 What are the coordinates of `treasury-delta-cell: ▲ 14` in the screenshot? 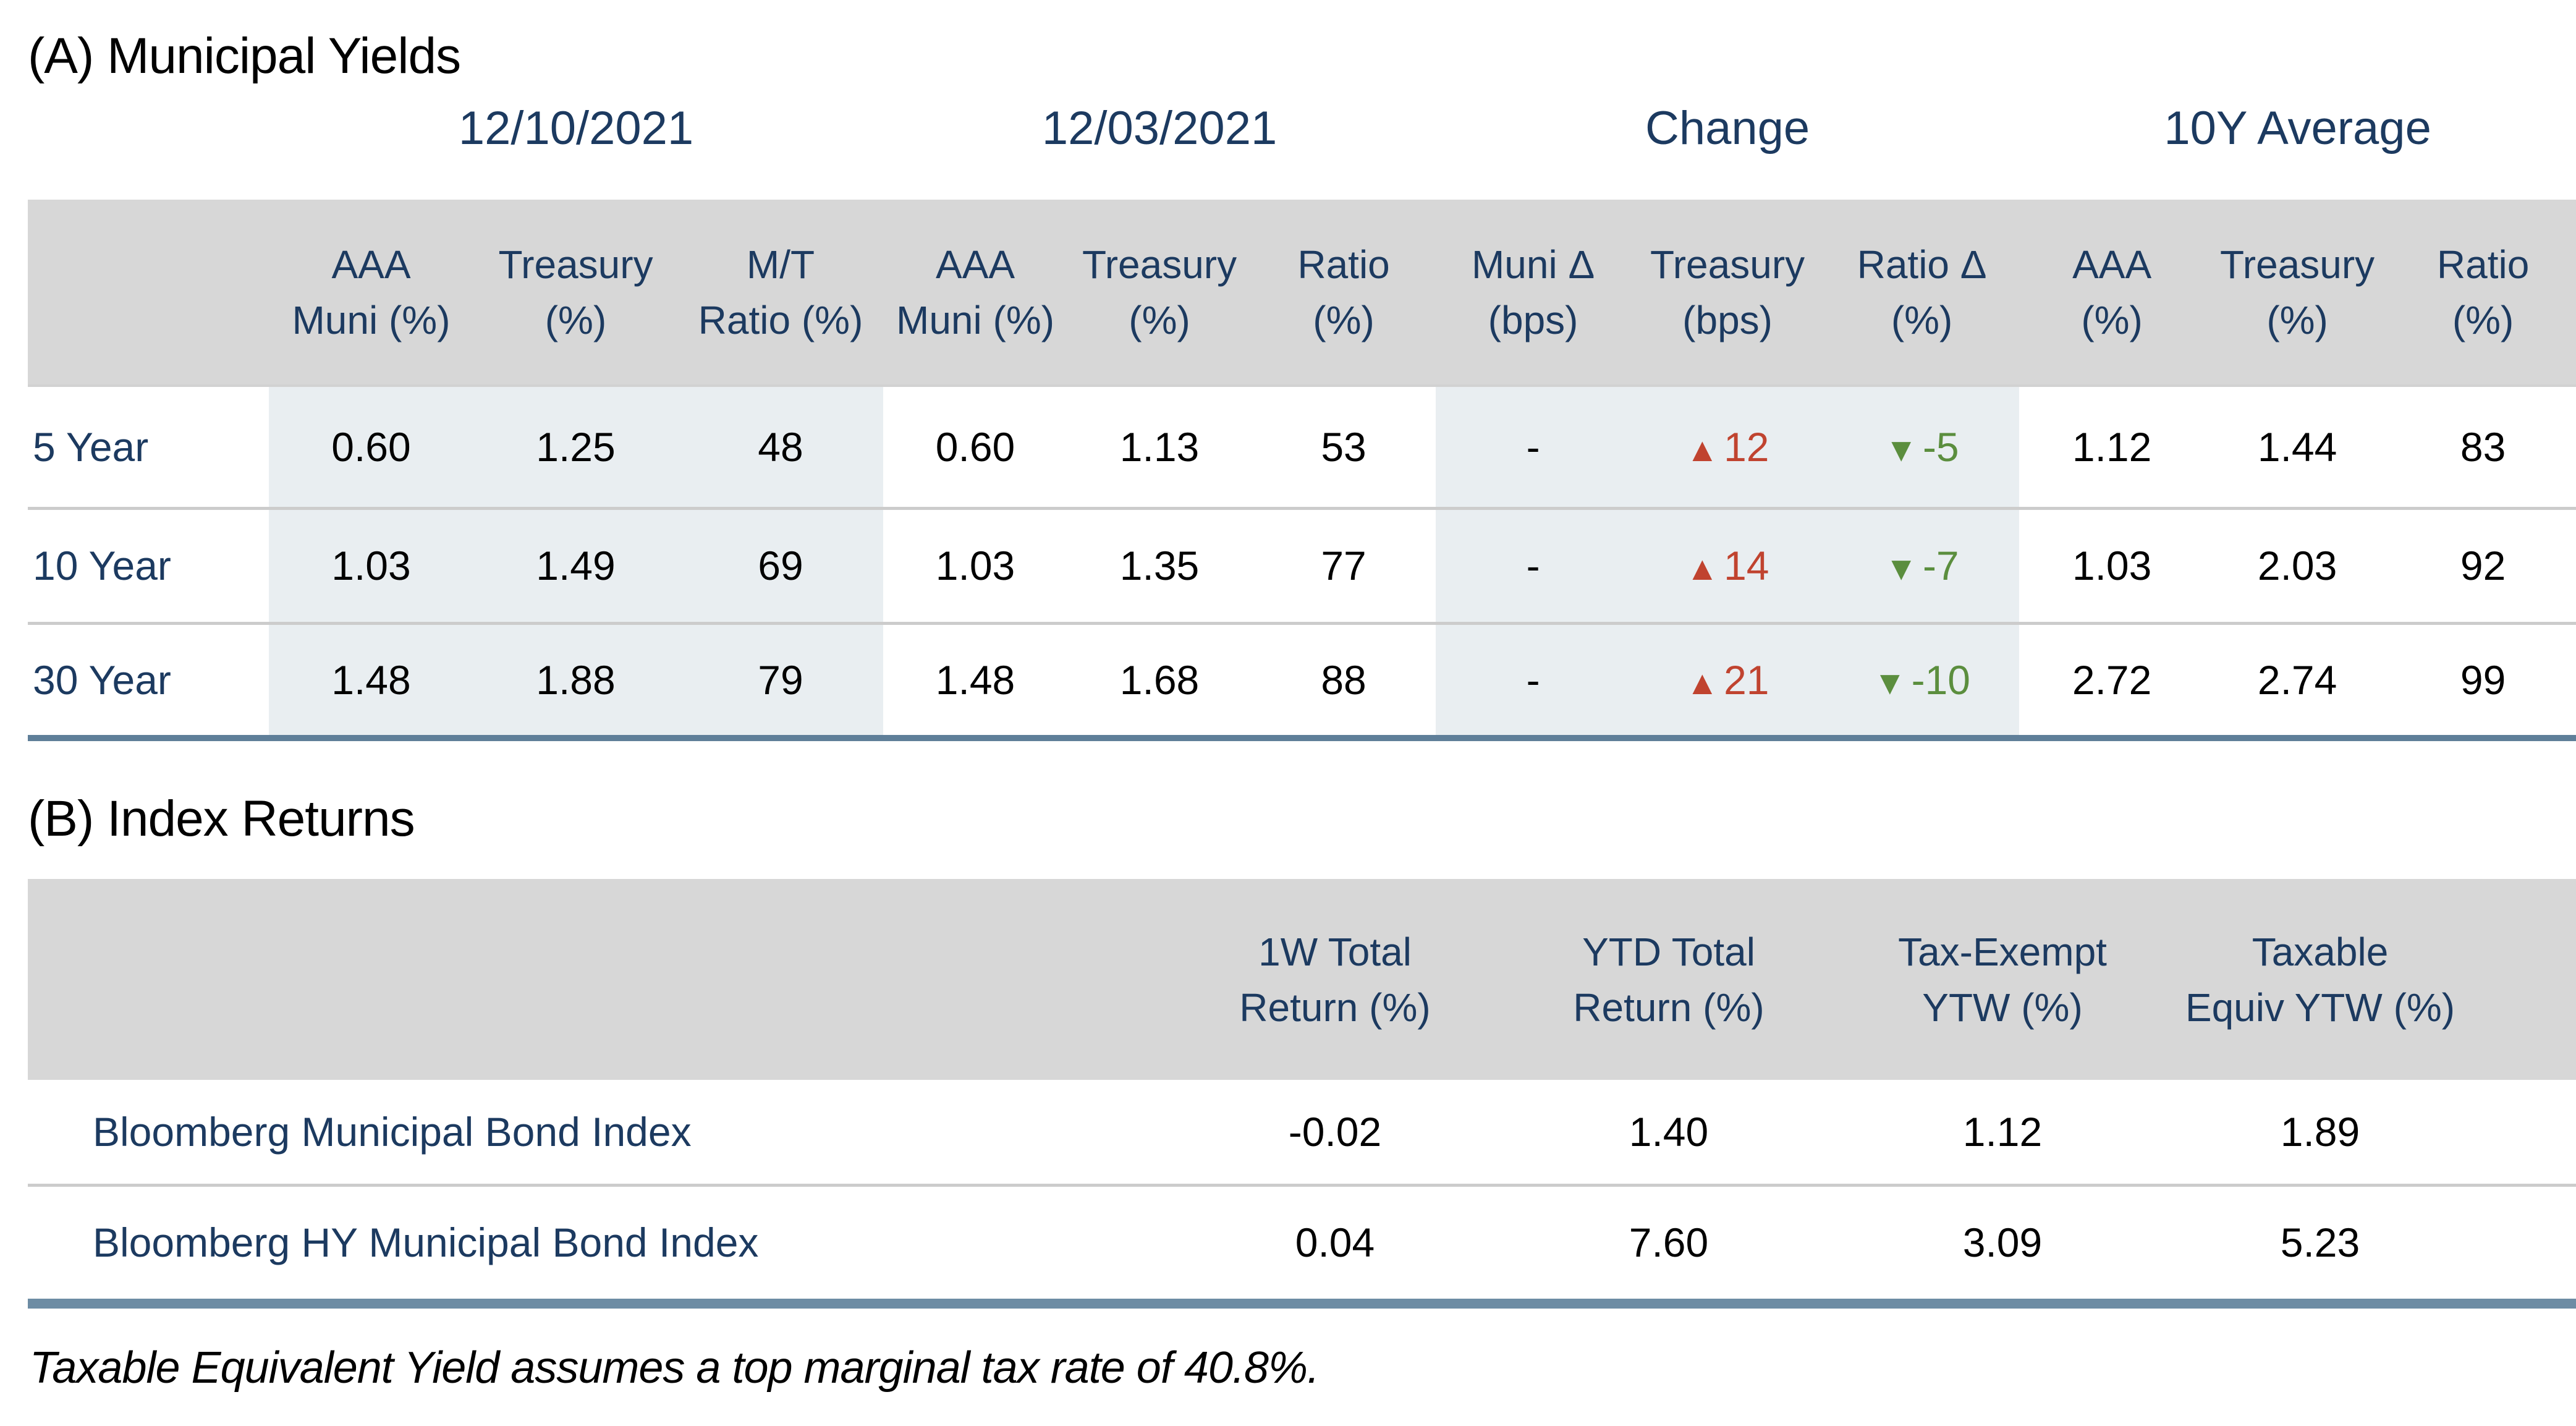 It's located at (1727, 564).